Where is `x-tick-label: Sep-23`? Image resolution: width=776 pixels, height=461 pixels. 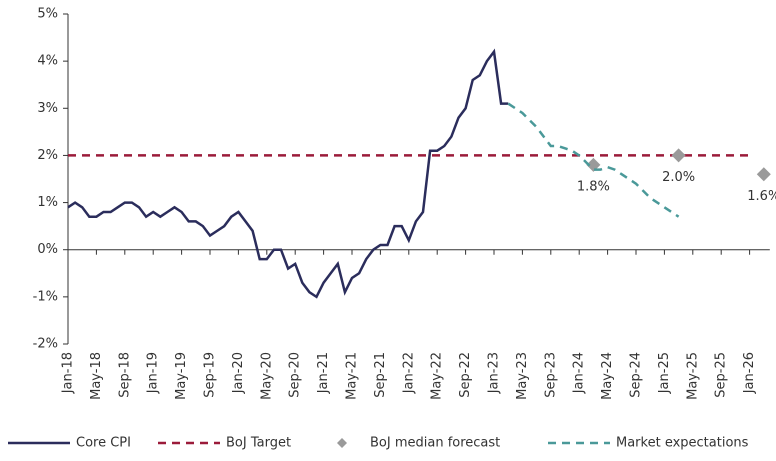 x-tick-label: Sep-23 is located at coordinates (550, 375).